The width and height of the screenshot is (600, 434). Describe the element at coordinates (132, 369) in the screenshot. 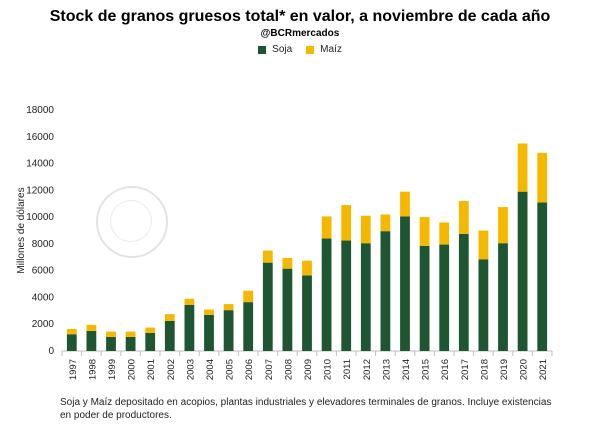

I see `x-tick-label: 2000` at that location.